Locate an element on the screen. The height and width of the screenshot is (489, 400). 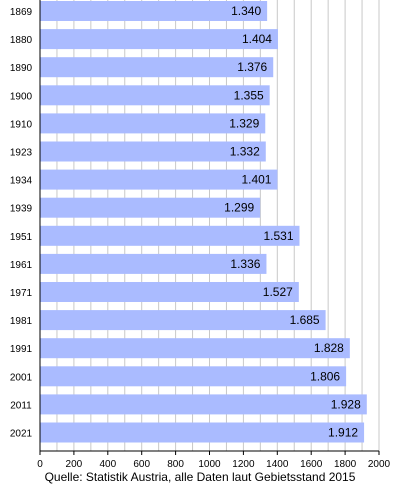
category-label: 1939 is located at coordinates (21, 209).